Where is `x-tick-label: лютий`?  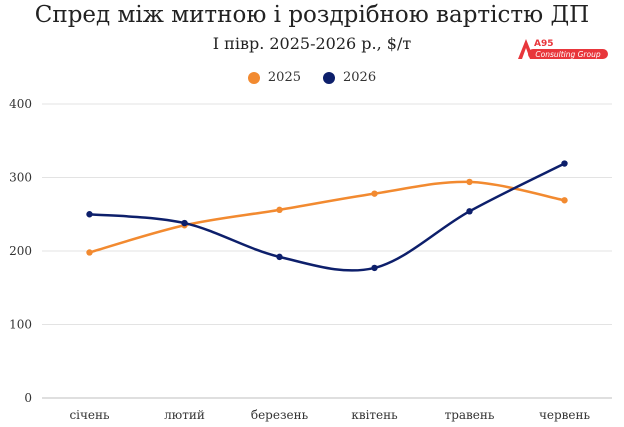 x-tick-label: лютий is located at coordinates (184, 415).